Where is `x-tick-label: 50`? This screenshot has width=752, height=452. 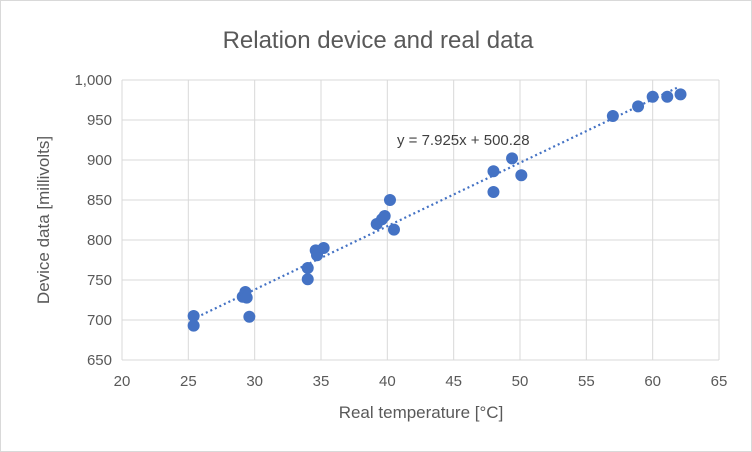 x-tick-label: 50 is located at coordinates (520, 381).